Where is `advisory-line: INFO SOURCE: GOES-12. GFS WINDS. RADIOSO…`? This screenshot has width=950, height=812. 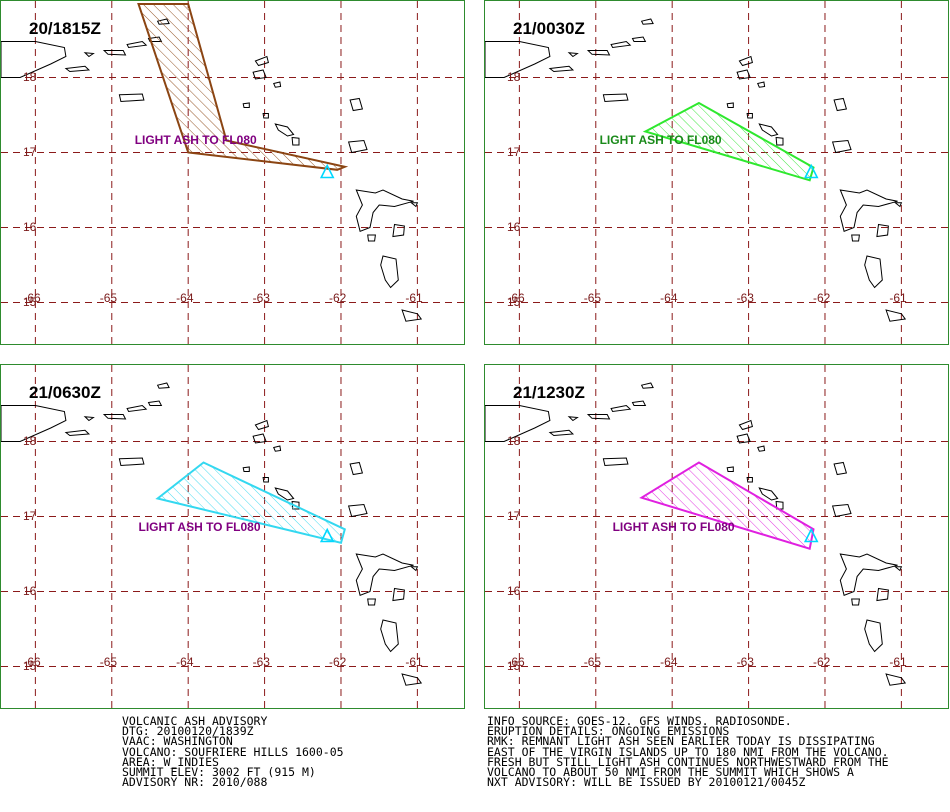 advisory-line: INFO SOURCE: GOES-12. GFS WINDS. RADIOSO… is located at coordinates (639, 721).